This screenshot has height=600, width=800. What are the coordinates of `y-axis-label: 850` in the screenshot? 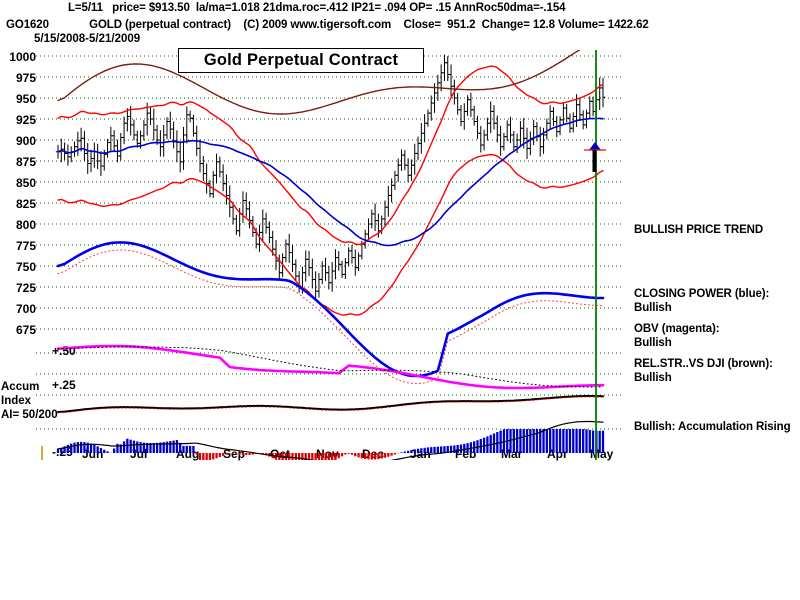 It's located at (25, 183).